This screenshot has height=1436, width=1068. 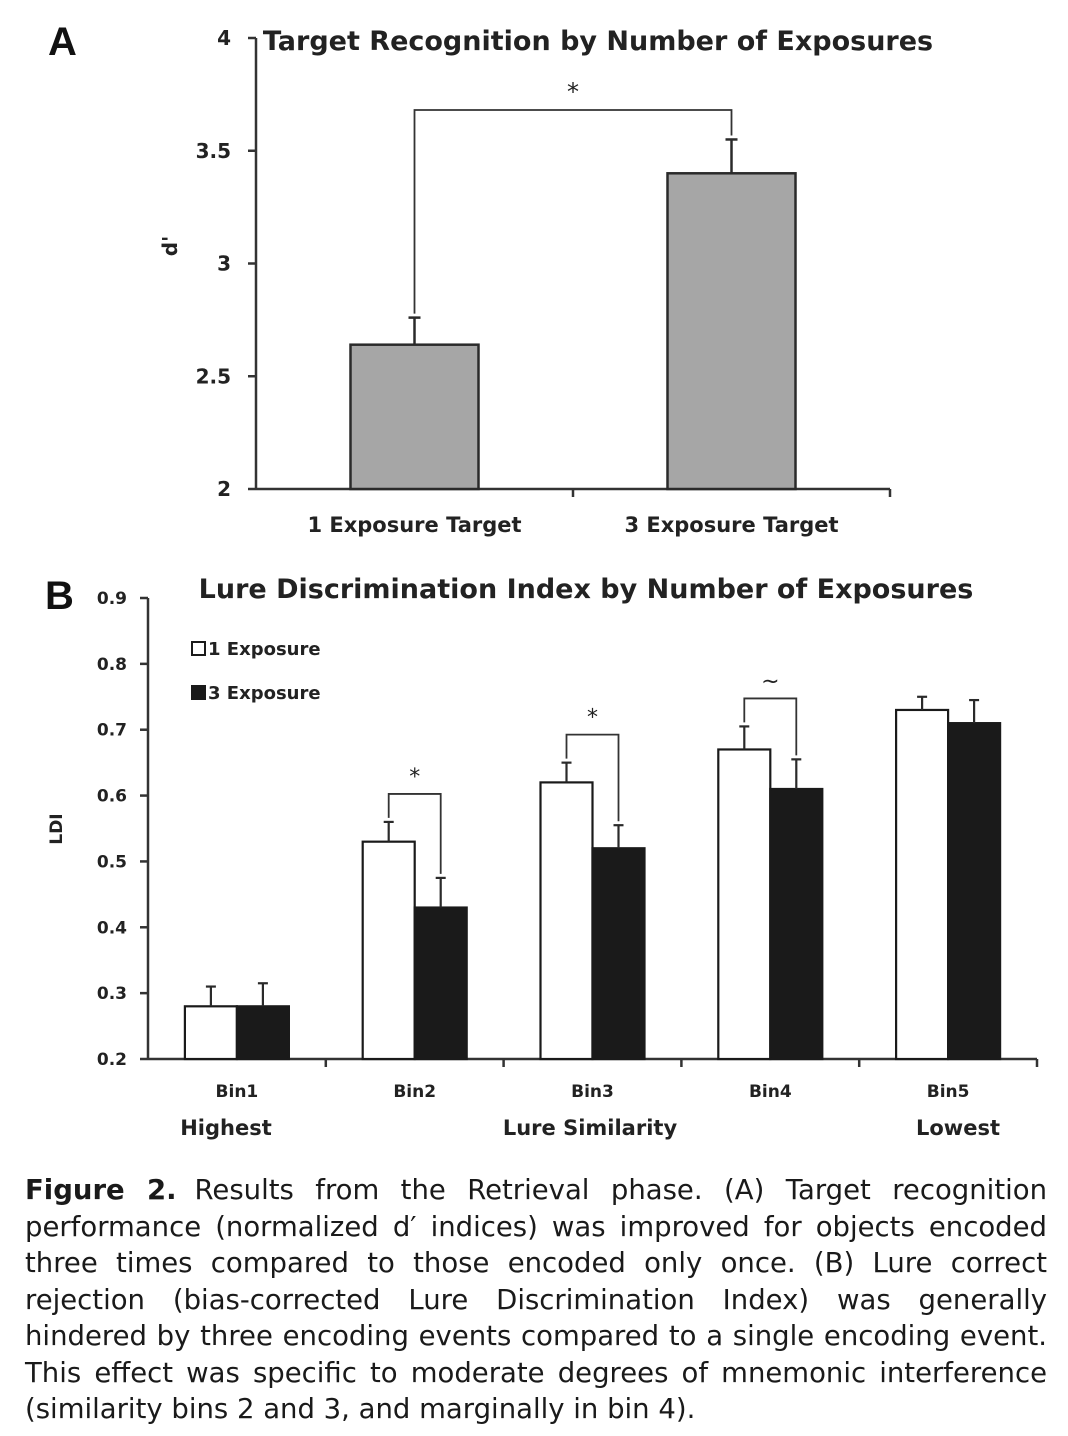 I want to click on y-tick-label: 0.9, so click(x=112, y=599).